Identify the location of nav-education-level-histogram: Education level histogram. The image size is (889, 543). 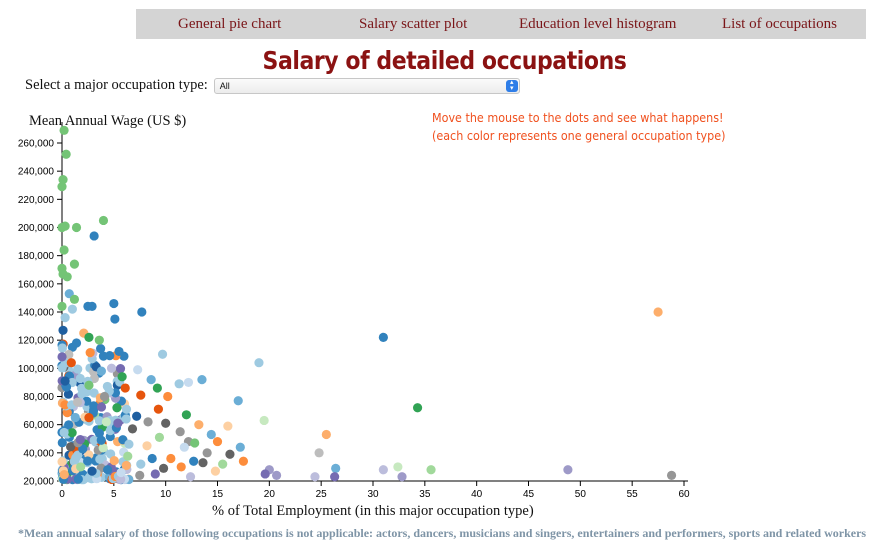
(598, 24).